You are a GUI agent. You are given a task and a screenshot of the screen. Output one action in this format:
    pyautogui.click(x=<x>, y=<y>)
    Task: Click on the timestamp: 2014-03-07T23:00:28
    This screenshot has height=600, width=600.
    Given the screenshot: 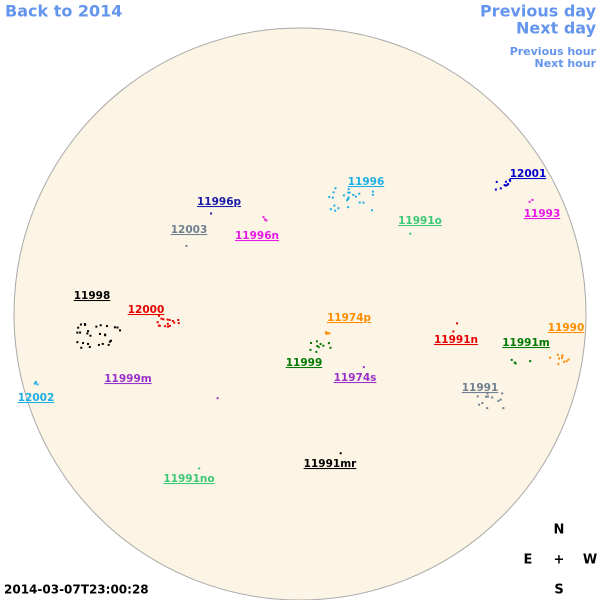 What is the action you would take?
    pyautogui.click(x=76, y=590)
    